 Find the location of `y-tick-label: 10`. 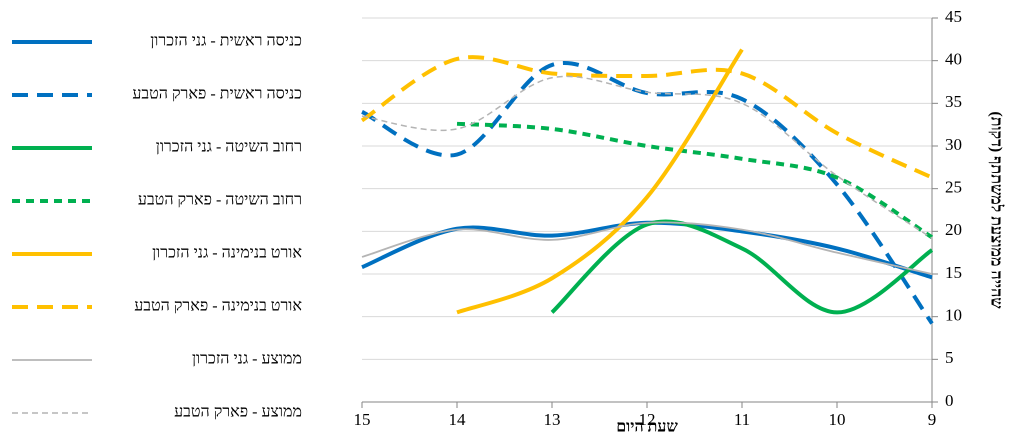

y-tick-label: 10 is located at coordinates (953, 315).